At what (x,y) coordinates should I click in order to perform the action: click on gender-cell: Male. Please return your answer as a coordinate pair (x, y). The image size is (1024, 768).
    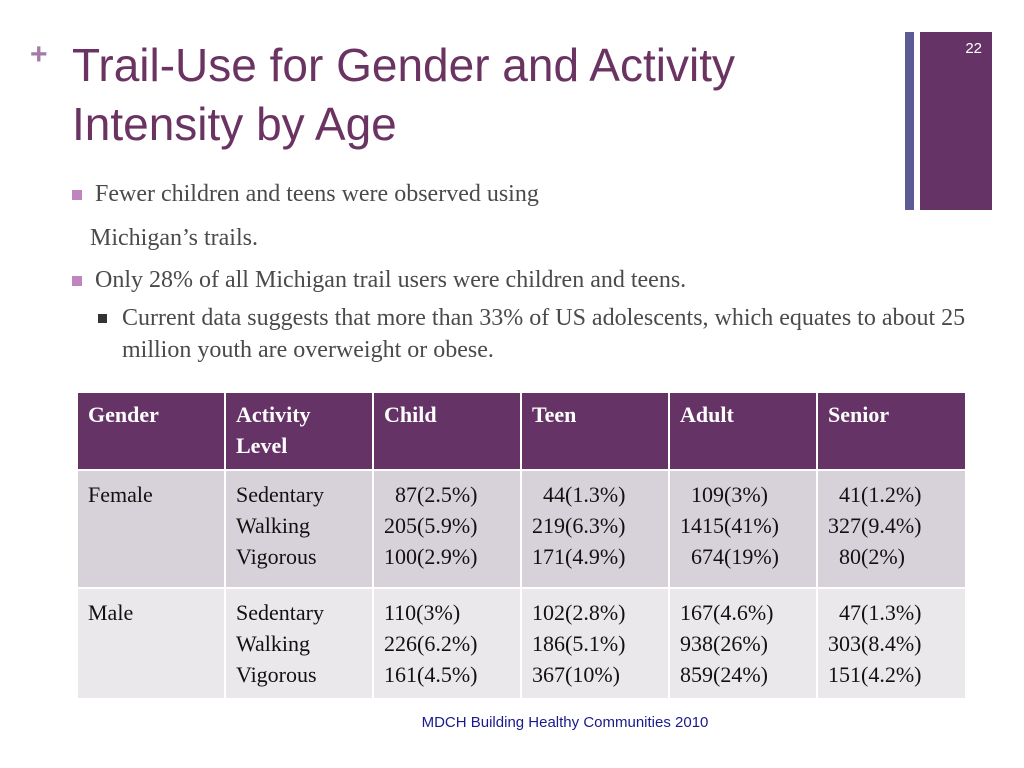
    Looking at the image, I should click on (151, 643).